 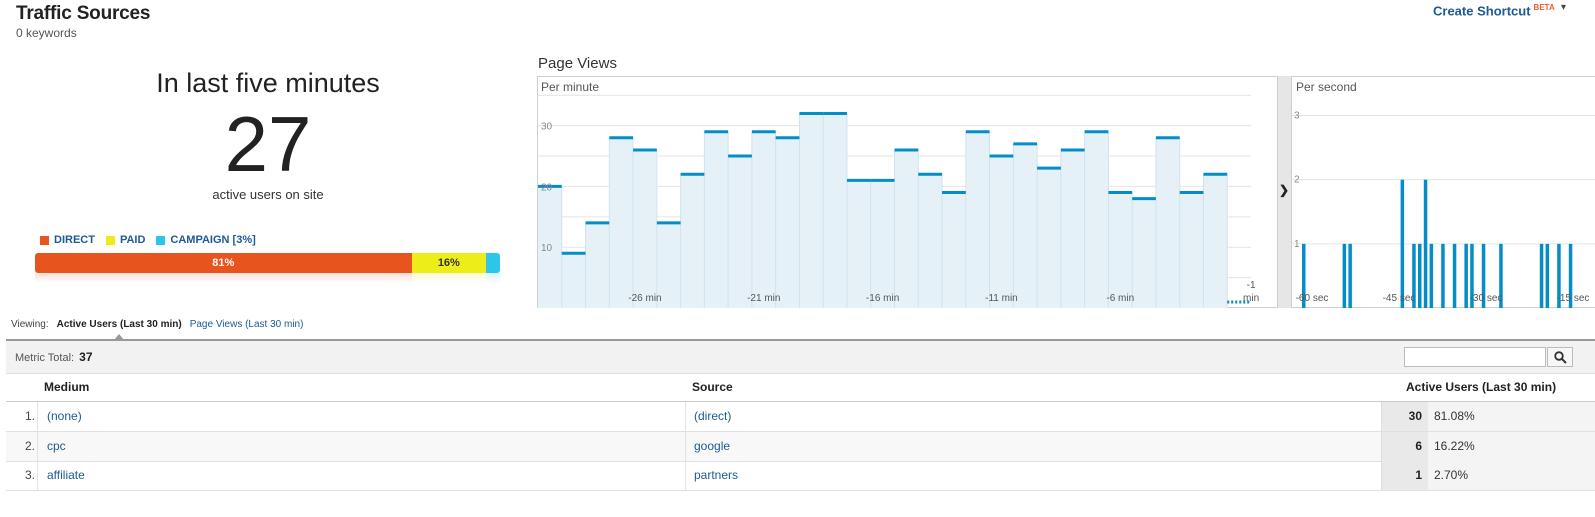 I want to click on y-tick-label: 10, so click(x=547, y=248).